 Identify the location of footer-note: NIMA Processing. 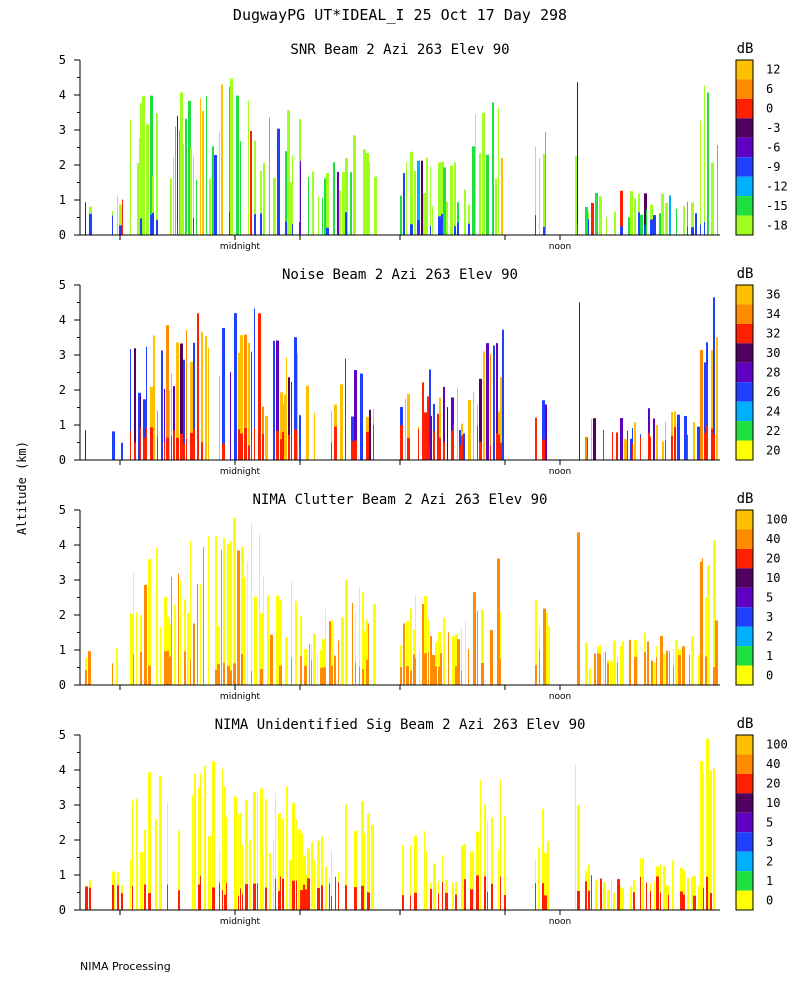
(125, 966).